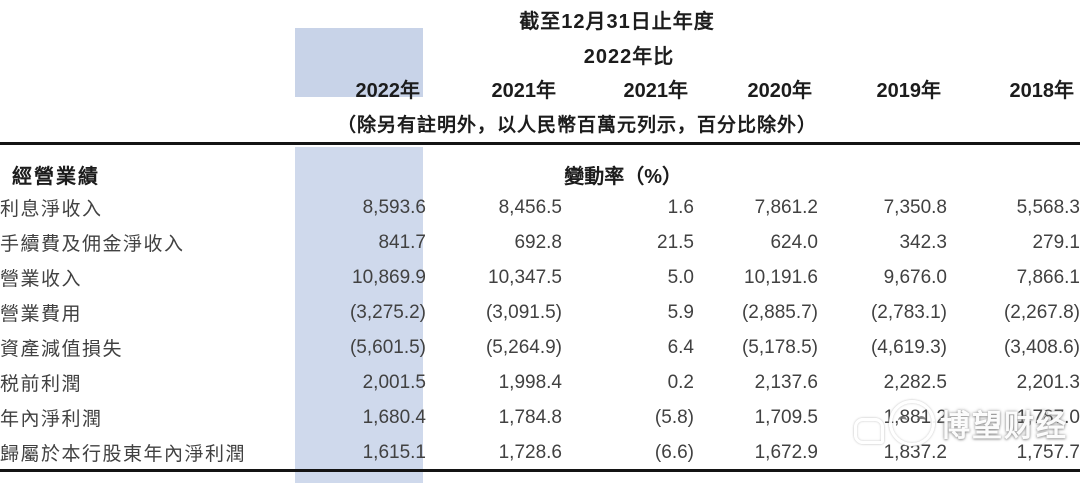 This screenshot has width=1080, height=483. I want to click on value-2022: 841.7, so click(402, 242).